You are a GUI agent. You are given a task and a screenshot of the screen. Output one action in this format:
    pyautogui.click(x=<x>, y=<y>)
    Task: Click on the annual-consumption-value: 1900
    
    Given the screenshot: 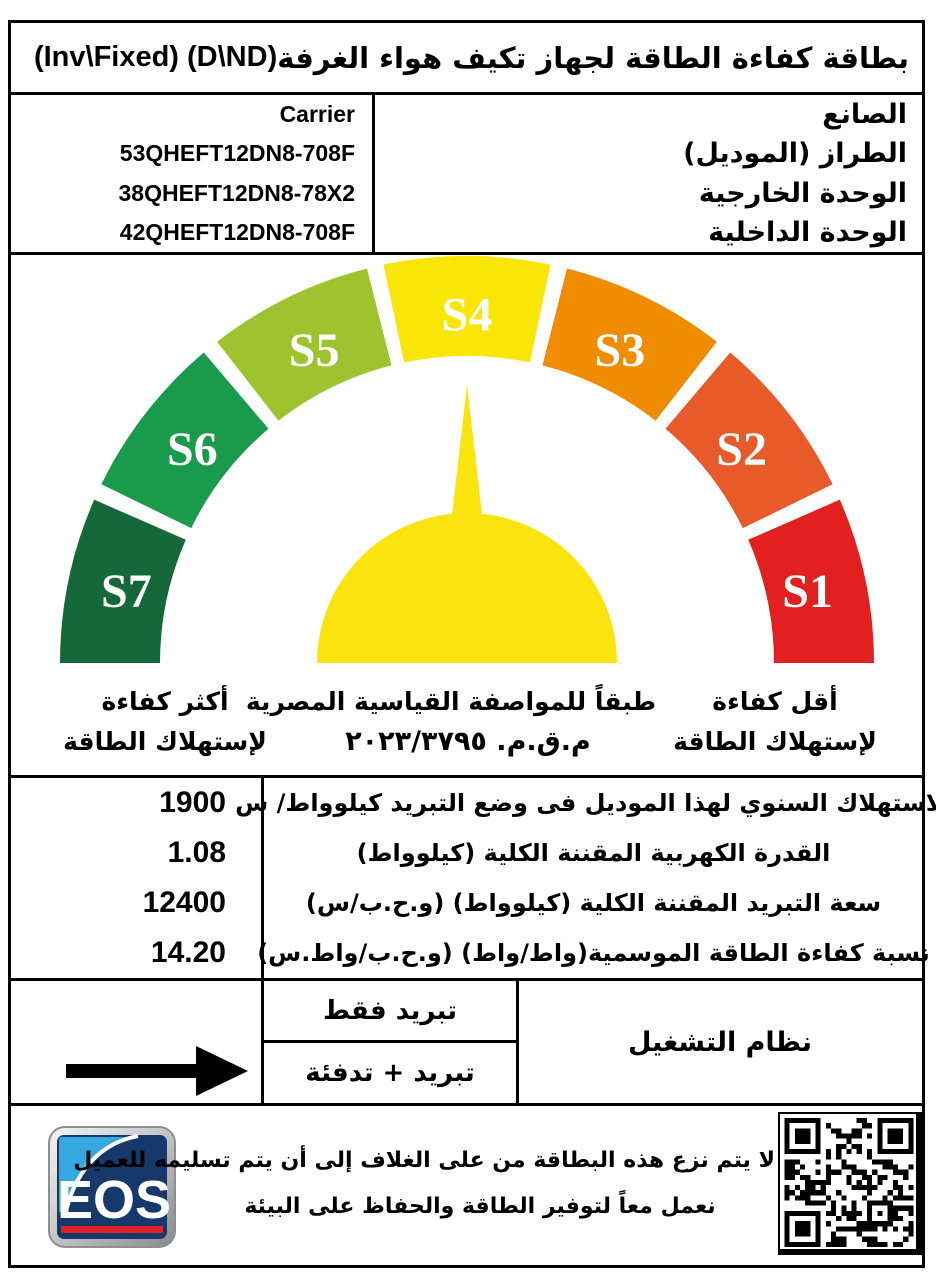 What is the action you would take?
    pyautogui.click(x=192, y=802)
    